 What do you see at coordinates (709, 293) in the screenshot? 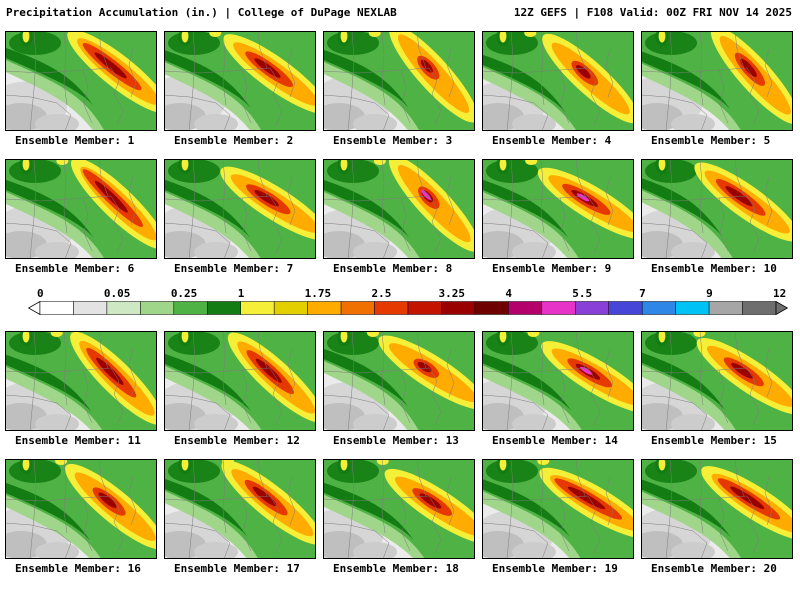
I see `colorbar-tick-label: 9` at bounding box center [709, 293].